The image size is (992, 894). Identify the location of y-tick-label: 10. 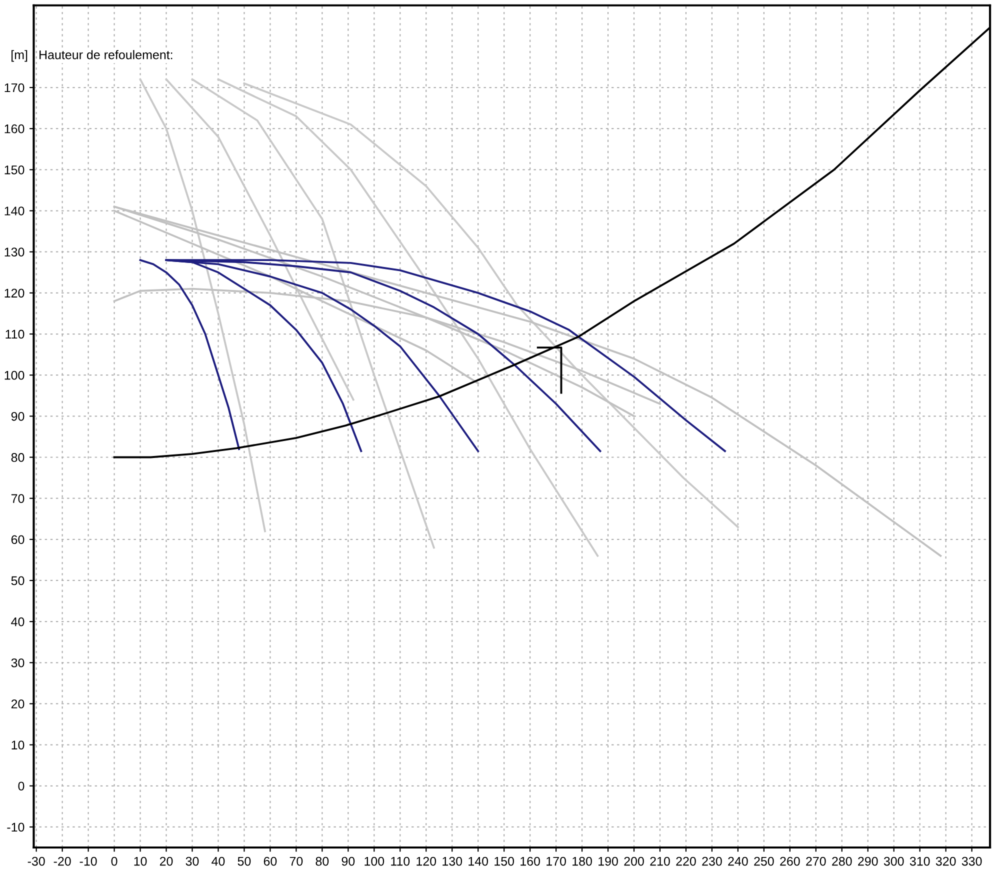
(18, 745).